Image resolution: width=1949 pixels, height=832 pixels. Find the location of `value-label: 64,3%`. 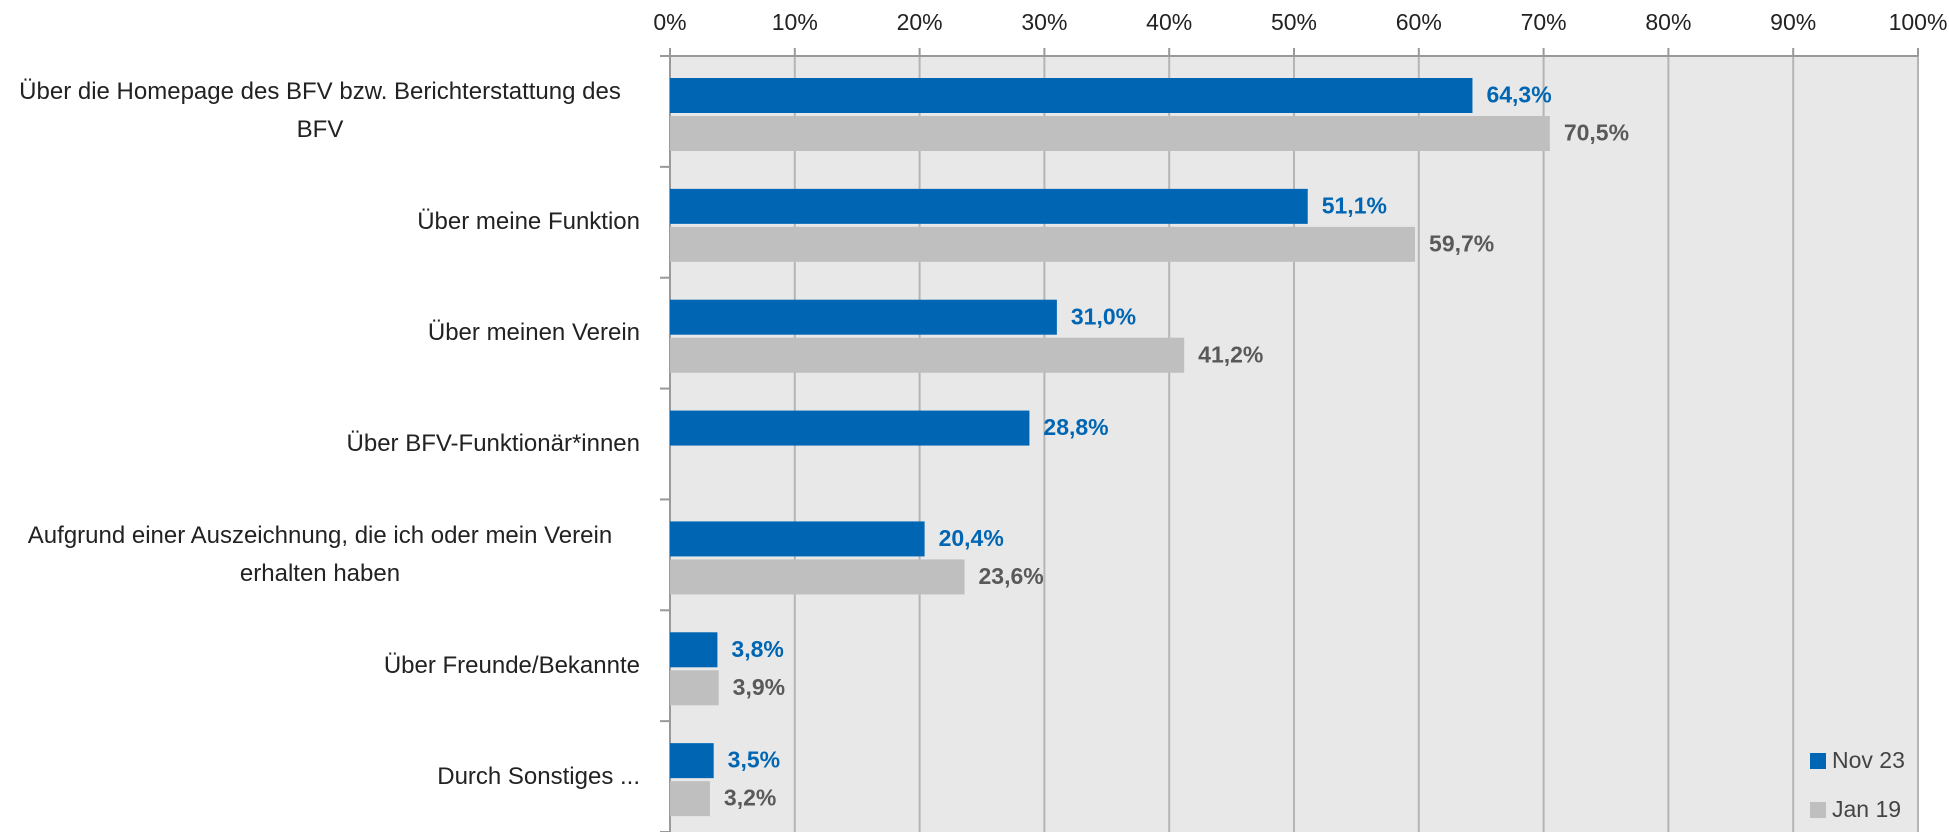

value-label: 64,3% is located at coordinates (1518, 95).